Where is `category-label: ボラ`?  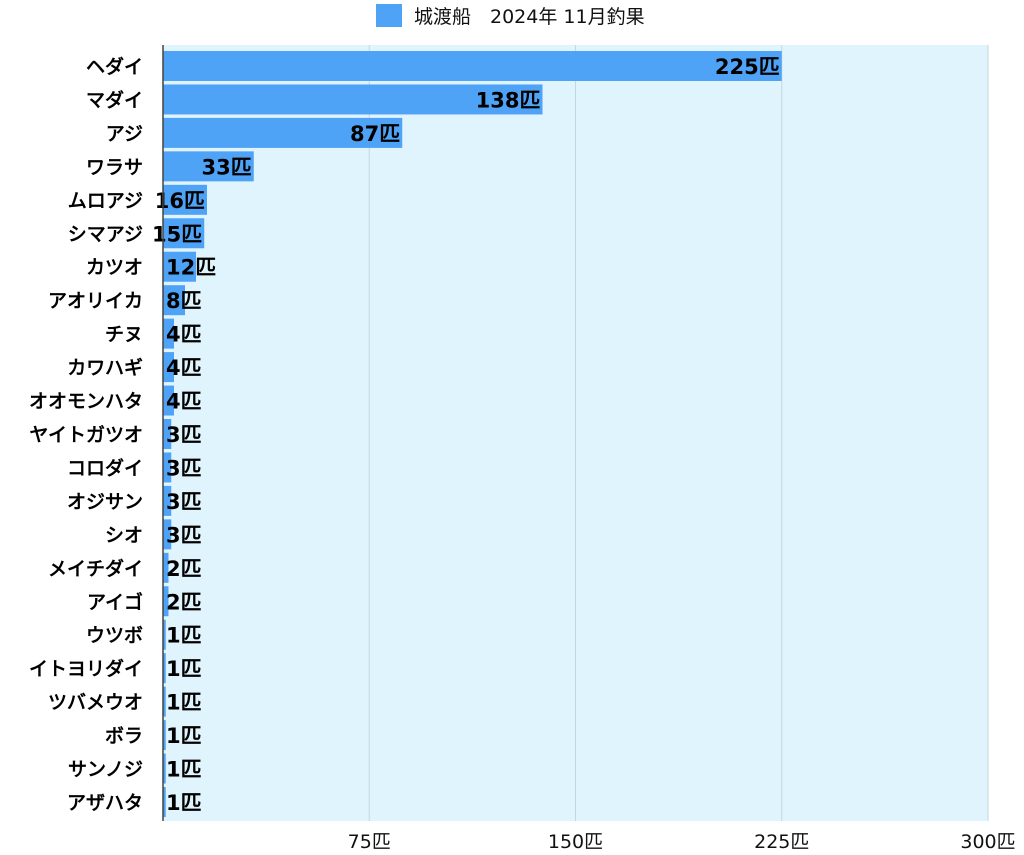 category-label: ボラ is located at coordinates (124, 736).